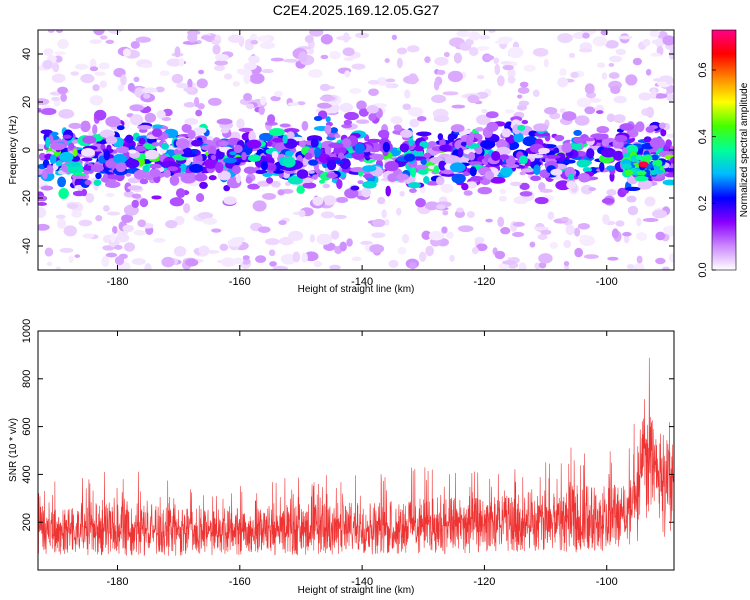 This screenshot has width=750, height=600. Describe the element at coordinates (706, 170) in the screenshot. I see `colorbar-axis: 0.0 0.2 0.4 0.6` at that location.